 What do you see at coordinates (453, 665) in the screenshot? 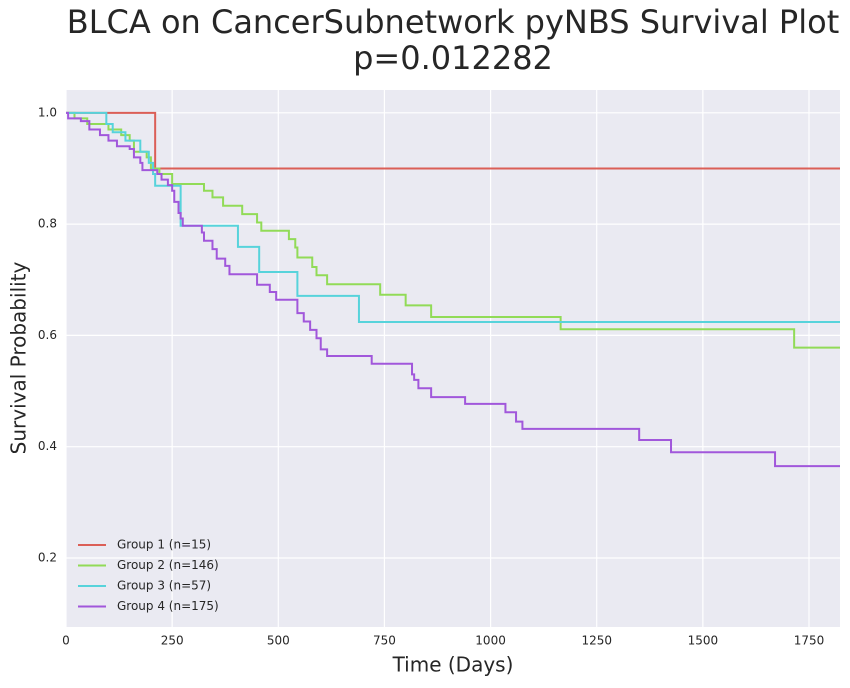
I see `x-axis-label: Time (Days)` at bounding box center [453, 665].